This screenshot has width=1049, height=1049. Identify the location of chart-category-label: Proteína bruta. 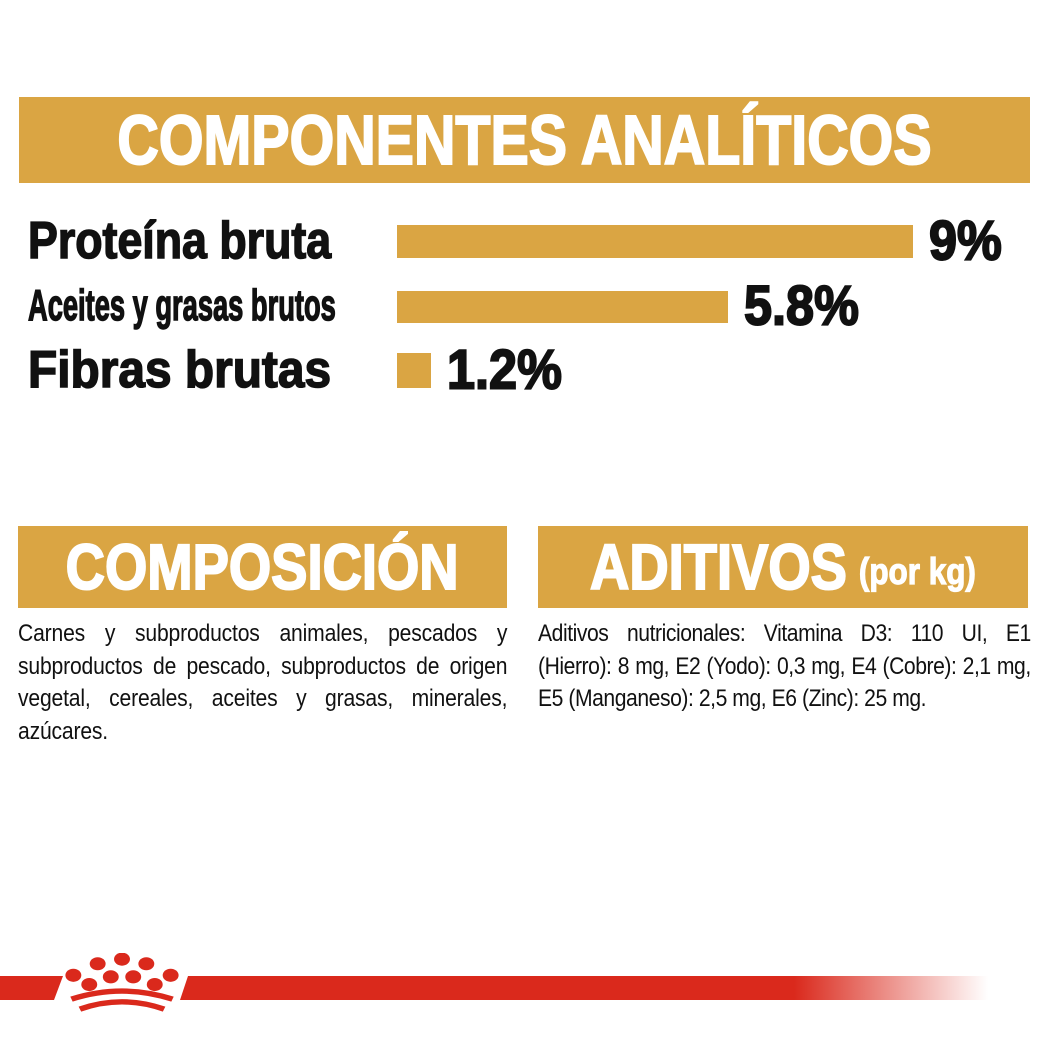
(179, 240).